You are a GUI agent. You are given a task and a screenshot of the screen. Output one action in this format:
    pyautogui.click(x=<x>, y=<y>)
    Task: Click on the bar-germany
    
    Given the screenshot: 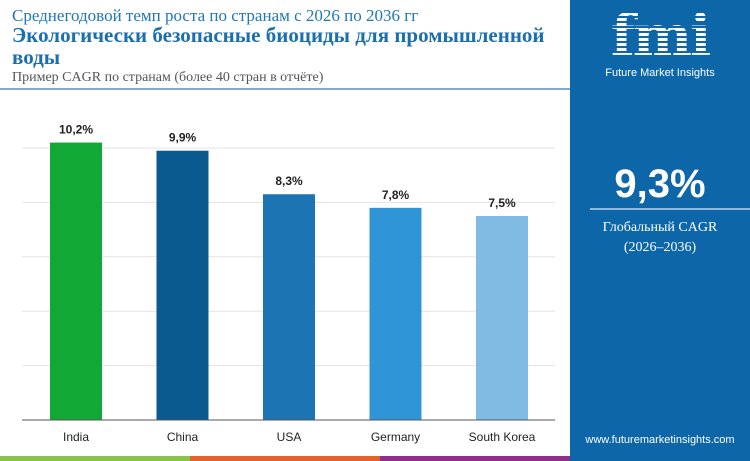 What is the action you would take?
    pyautogui.click(x=395, y=313)
    